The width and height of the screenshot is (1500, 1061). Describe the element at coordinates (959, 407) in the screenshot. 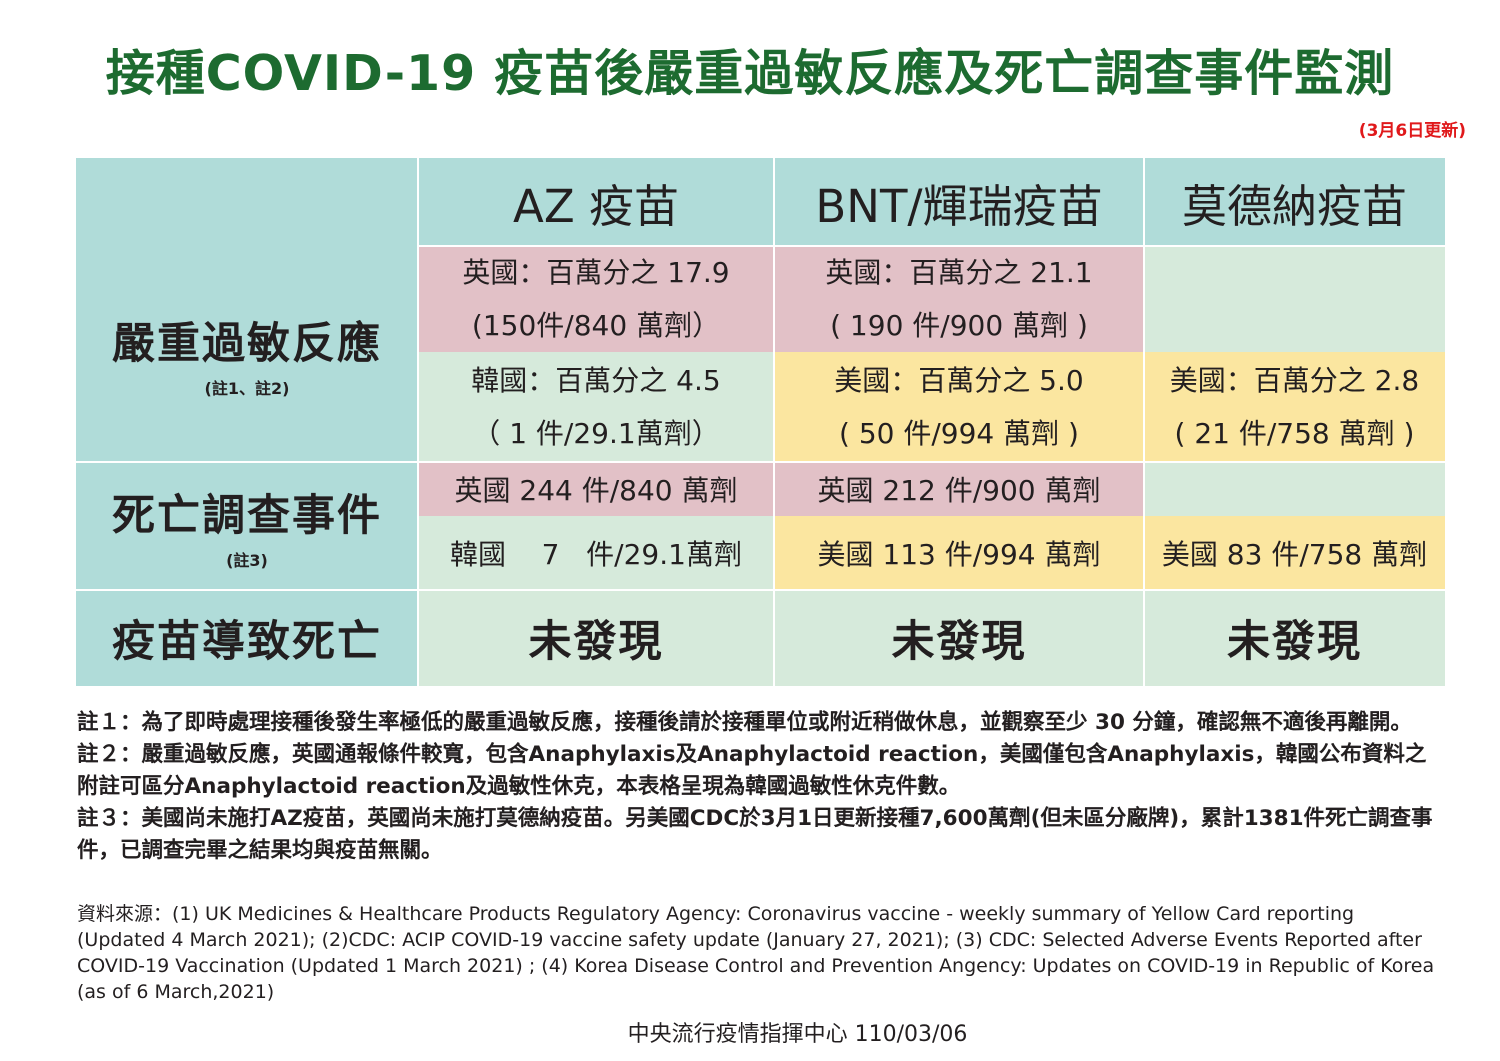

I see `allergy-bnt-us-cell: 美國：百萬分之 5.0 ( 50 件/994 萬劑 )` at that location.